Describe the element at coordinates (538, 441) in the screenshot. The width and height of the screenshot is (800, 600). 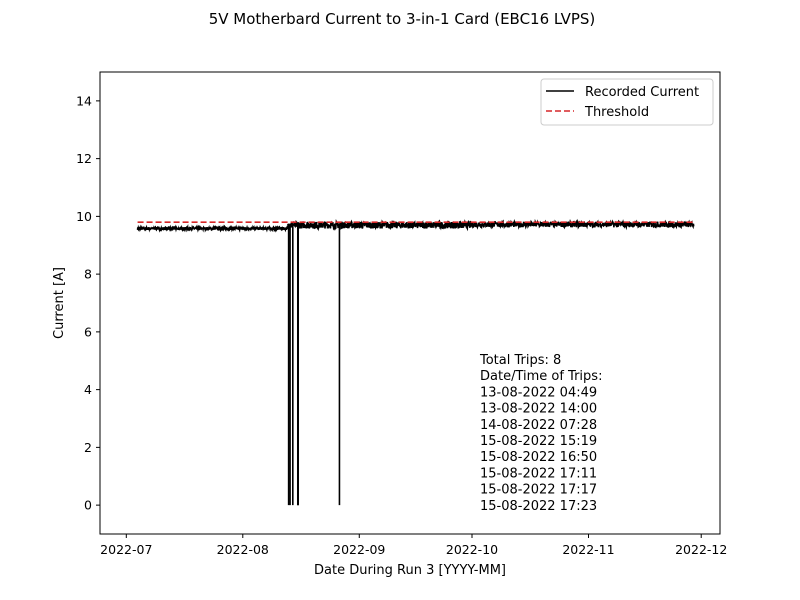
I see `trip-annotation-line: 15-08-2022 15:19` at that location.